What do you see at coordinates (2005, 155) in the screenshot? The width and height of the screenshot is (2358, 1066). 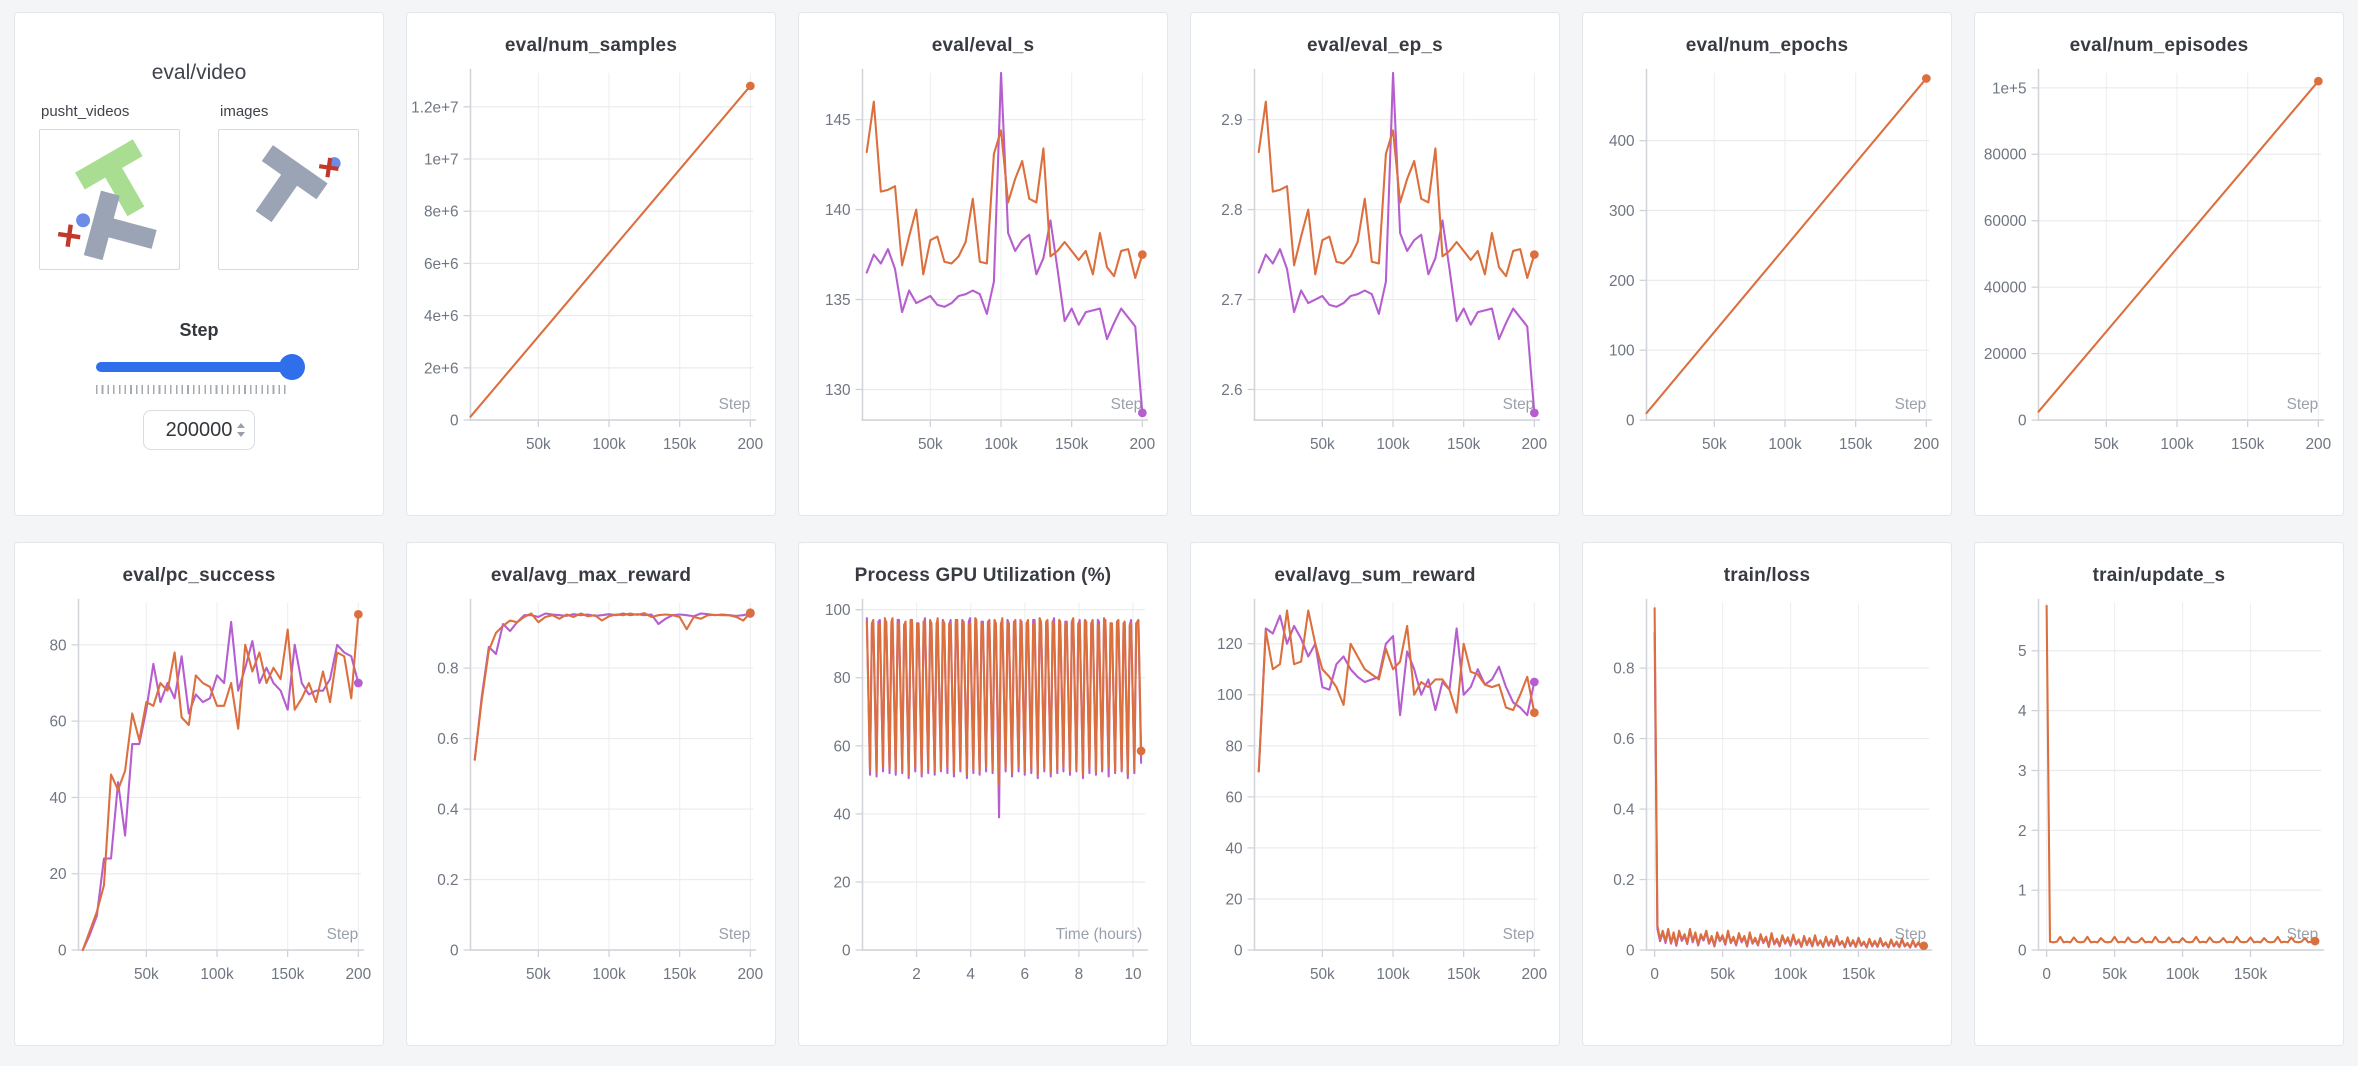 I see `y-tick-label: 80000` at bounding box center [2005, 155].